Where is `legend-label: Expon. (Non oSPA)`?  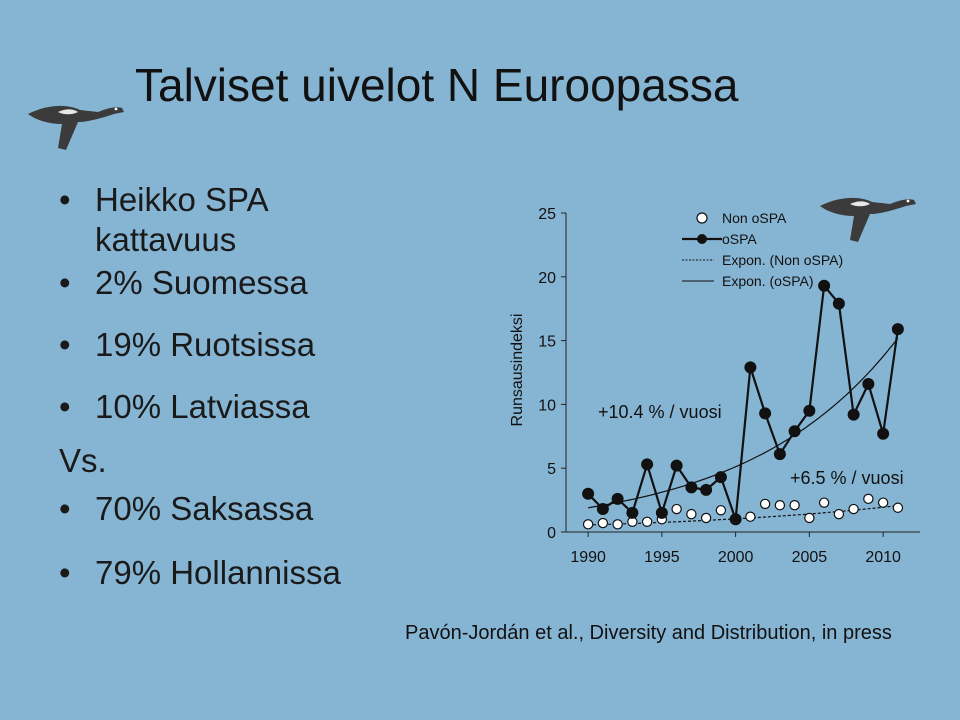
legend-label: Expon. (Non oSPA) is located at coordinates (782, 260).